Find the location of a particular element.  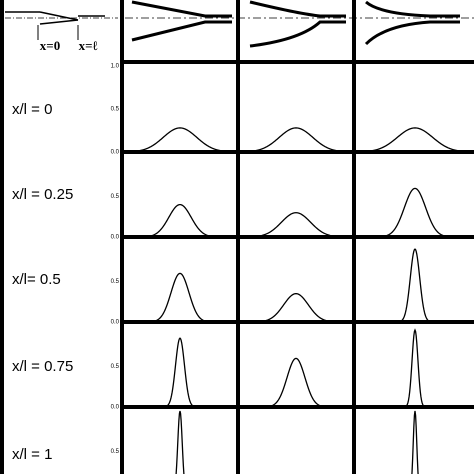

row-label: x/l= 0.5 is located at coordinates (36, 279).